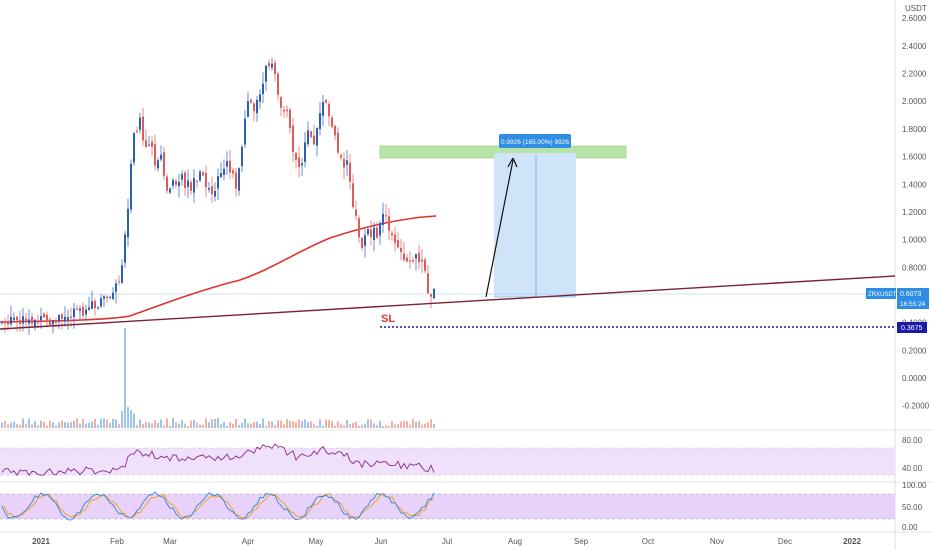 This screenshot has height=550, width=932. What do you see at coordinates (535, 225) in the screenshot?
I see `measure-box` at bounding box center [535, 225].